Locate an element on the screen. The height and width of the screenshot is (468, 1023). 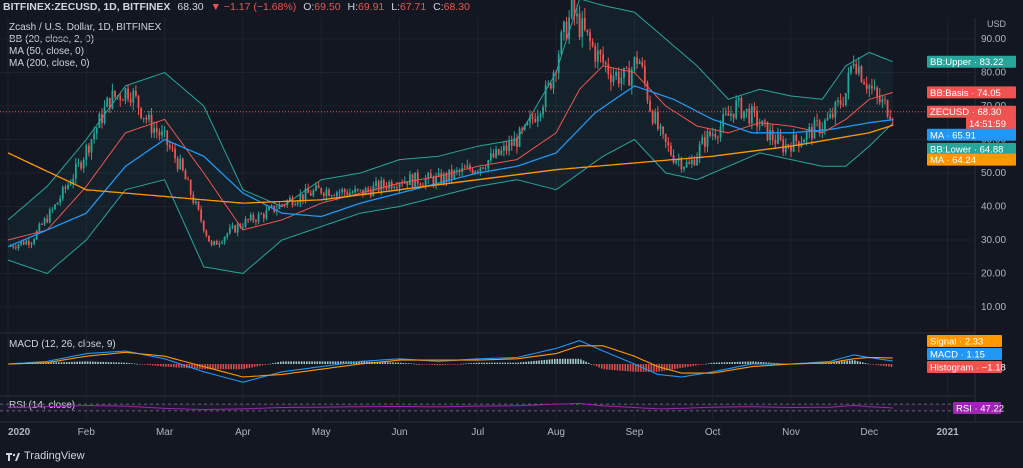
tradingview-name: TradingView is located at coordinates (54, 456).